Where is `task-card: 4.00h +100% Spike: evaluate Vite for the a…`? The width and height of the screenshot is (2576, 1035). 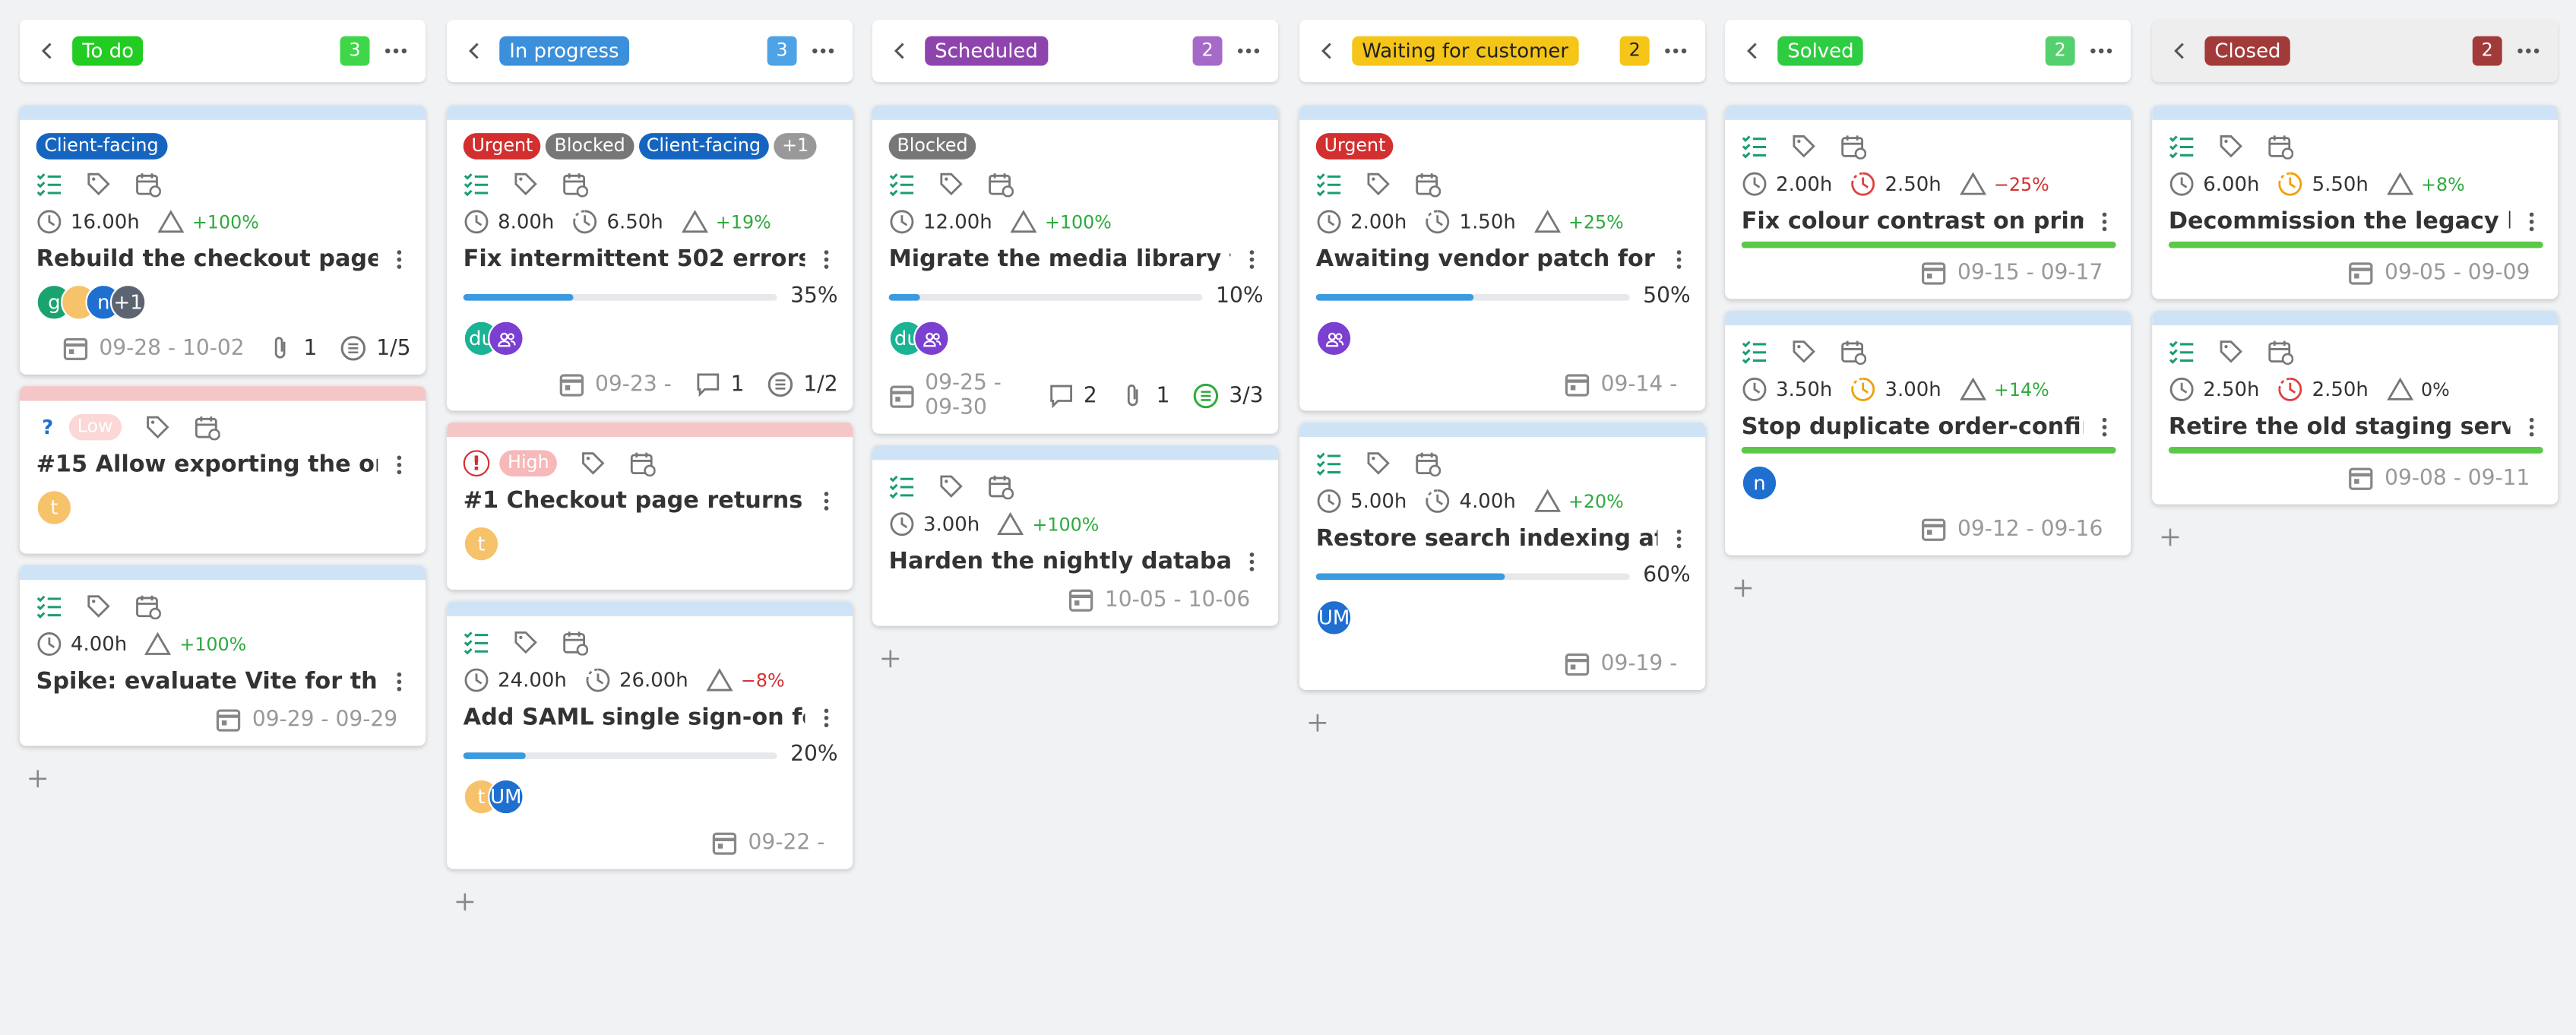
task-card: 4.00h +100% Spike: evaluate Vite for the a… is located at coordinates (222, 655).